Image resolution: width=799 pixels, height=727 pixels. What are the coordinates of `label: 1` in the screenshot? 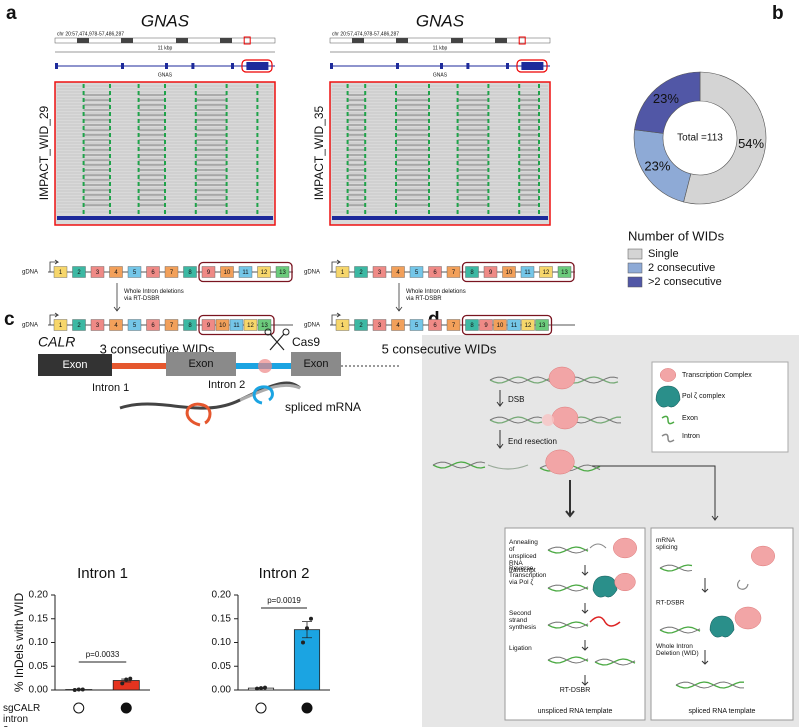 It's located at (343, 326).